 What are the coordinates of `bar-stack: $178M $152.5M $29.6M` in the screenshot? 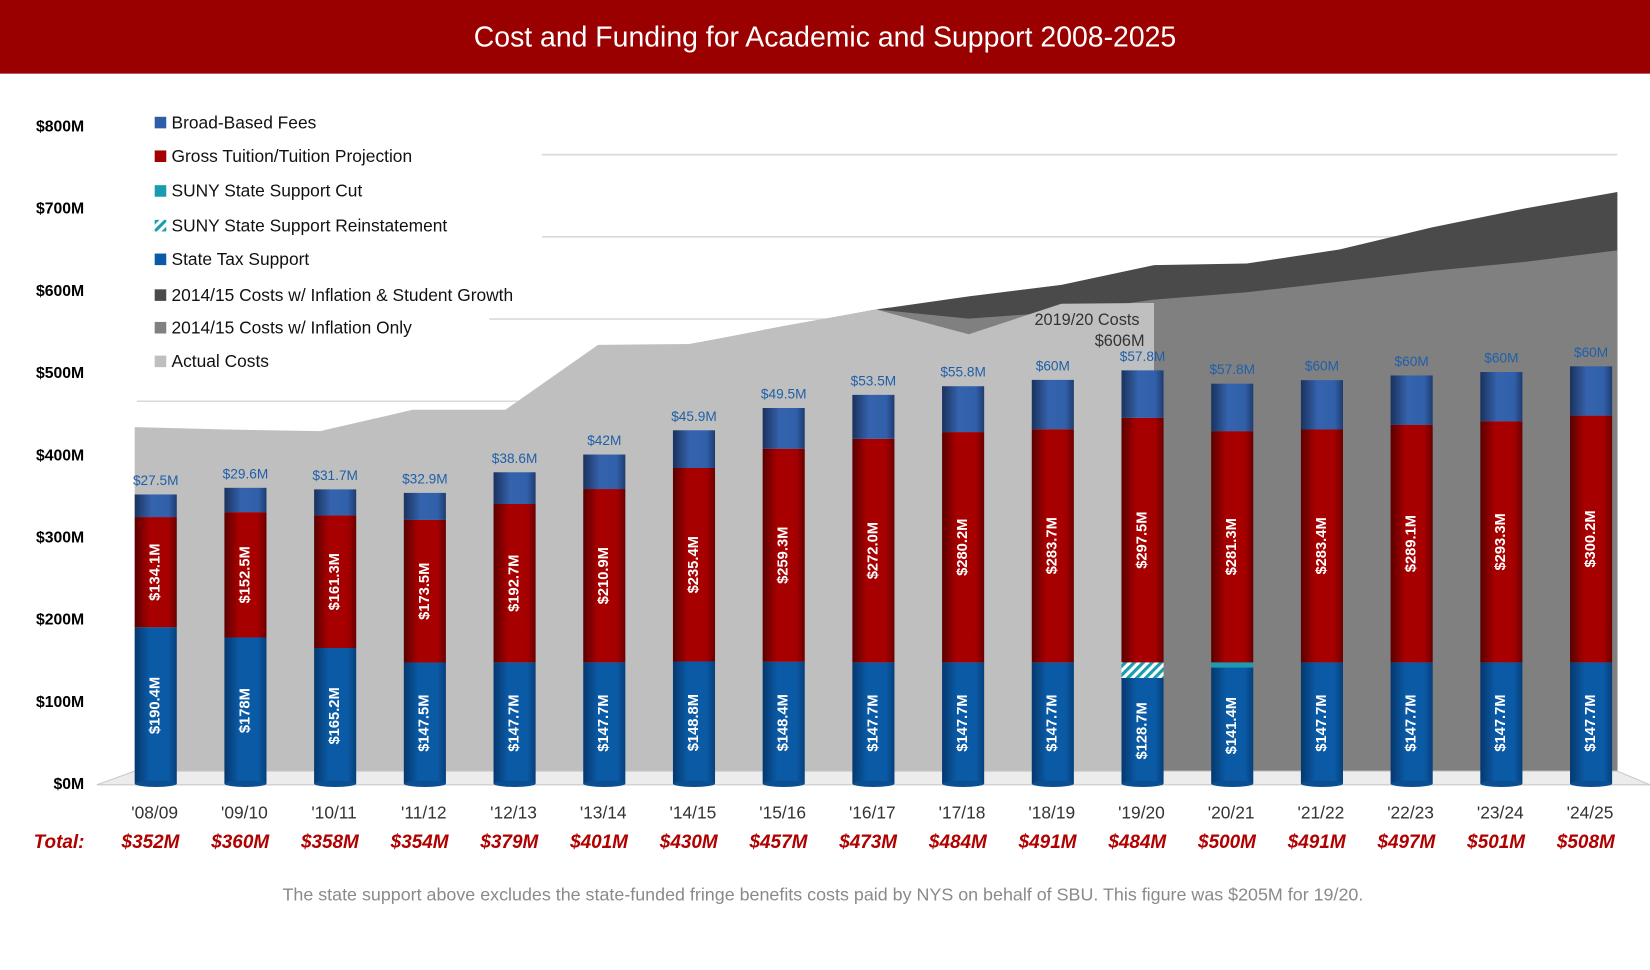 It's located at (245, 626).